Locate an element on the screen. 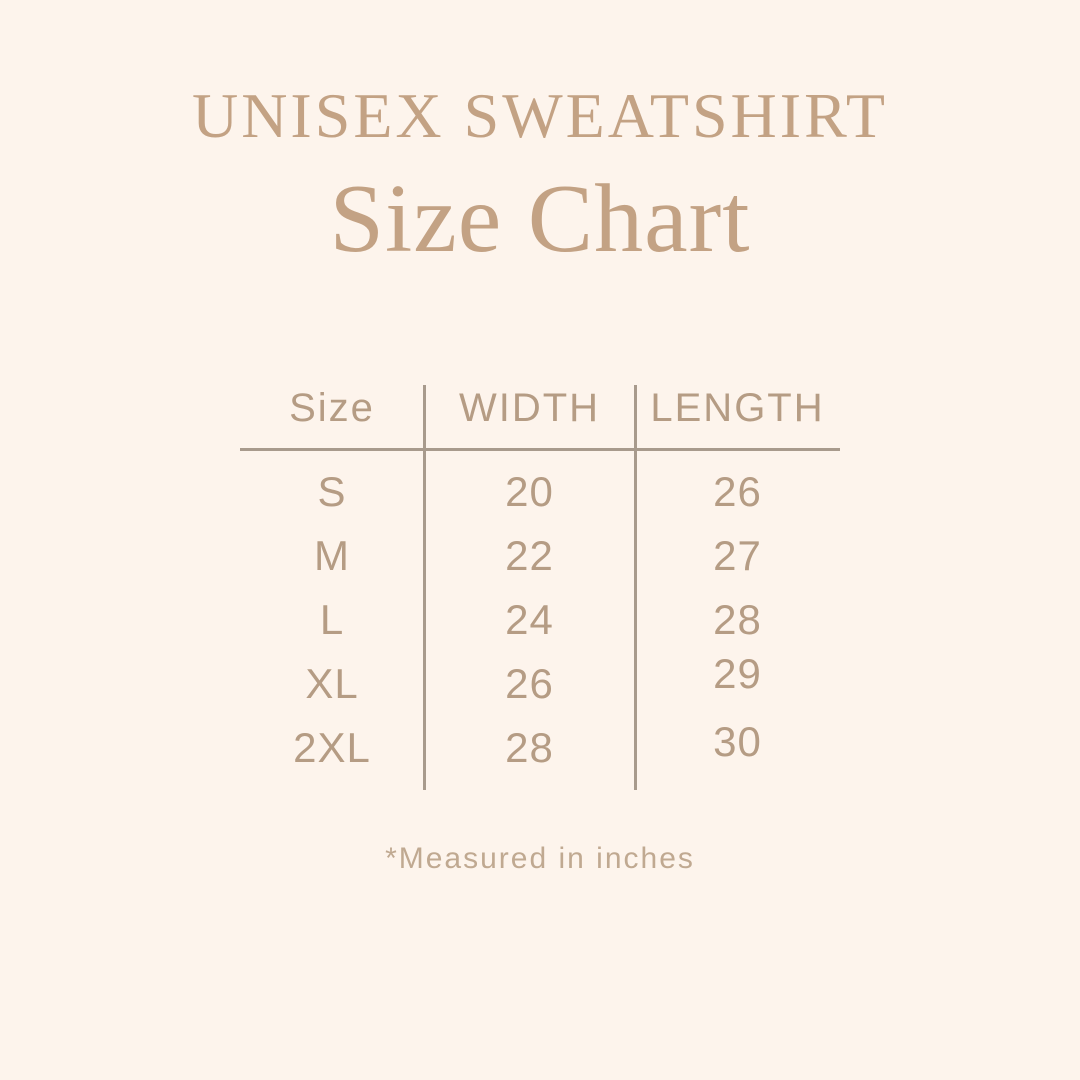 Image resolution: width=1080 pixels, height=1080 pixels. column-header-size: Size is located at coordinates (332, 407).